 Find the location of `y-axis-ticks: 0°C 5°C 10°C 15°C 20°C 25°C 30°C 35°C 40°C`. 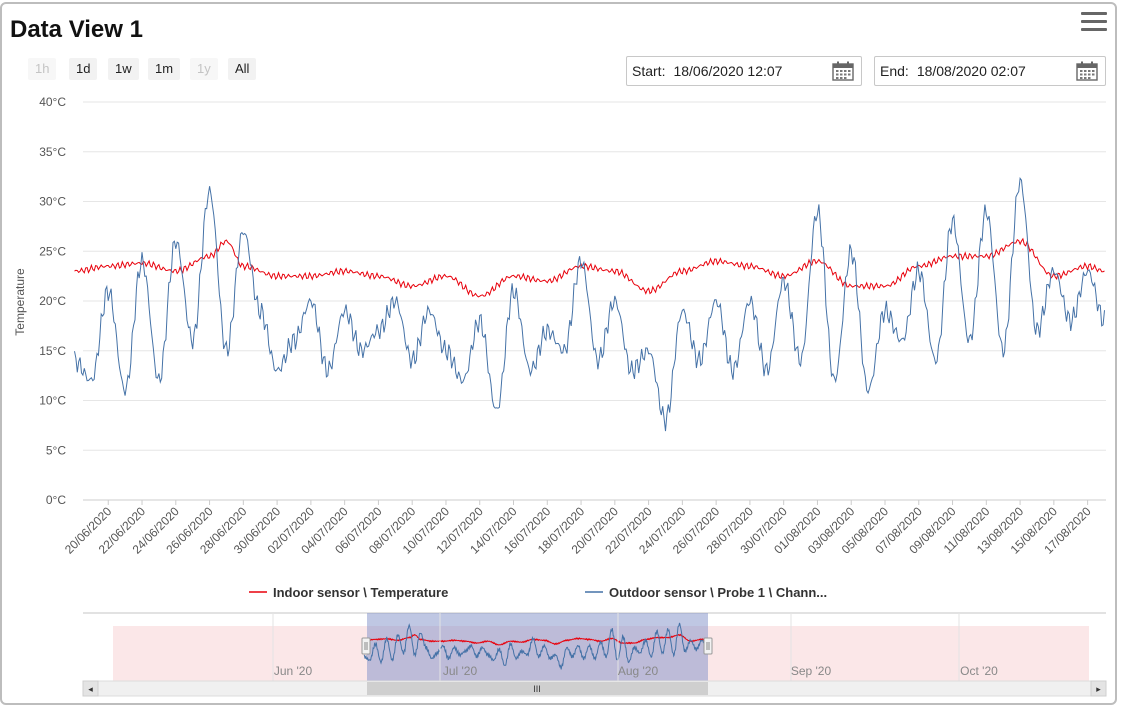

y-axis-ticks: 0°C 5°C 10°C 15°C 20°C 25°C 30°C 35°C 40°C is located at coordinates (52, 301).